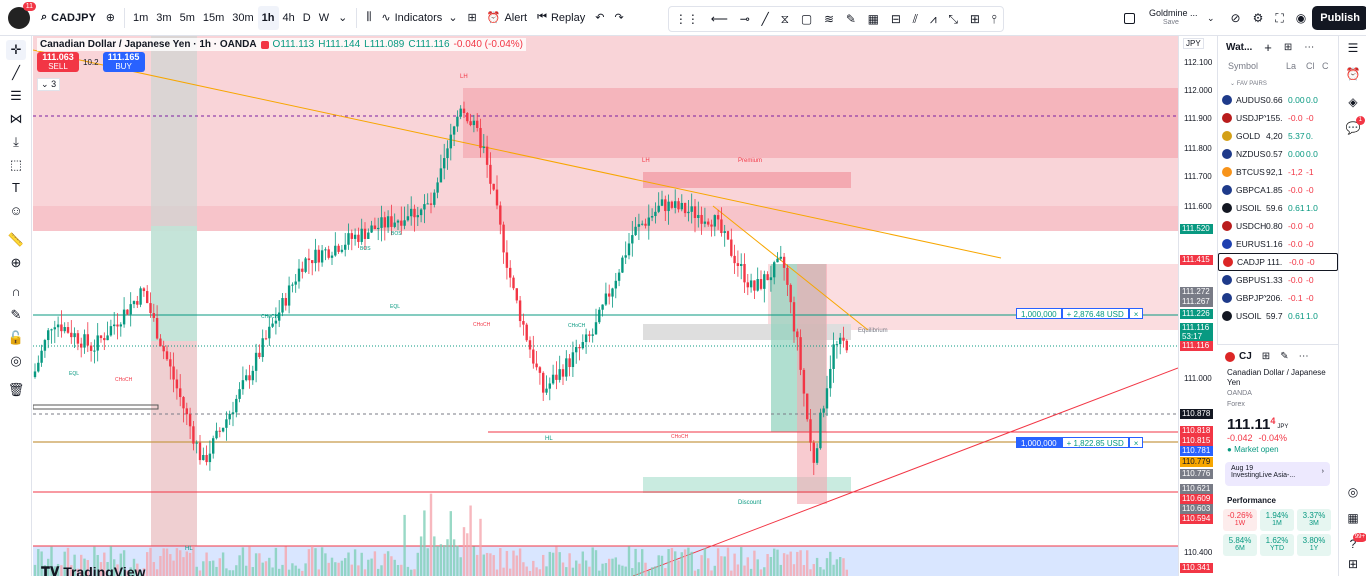 This screenshot has height=576, width=1366. I want to click on interval-30m: 30m, so click(243, 17).